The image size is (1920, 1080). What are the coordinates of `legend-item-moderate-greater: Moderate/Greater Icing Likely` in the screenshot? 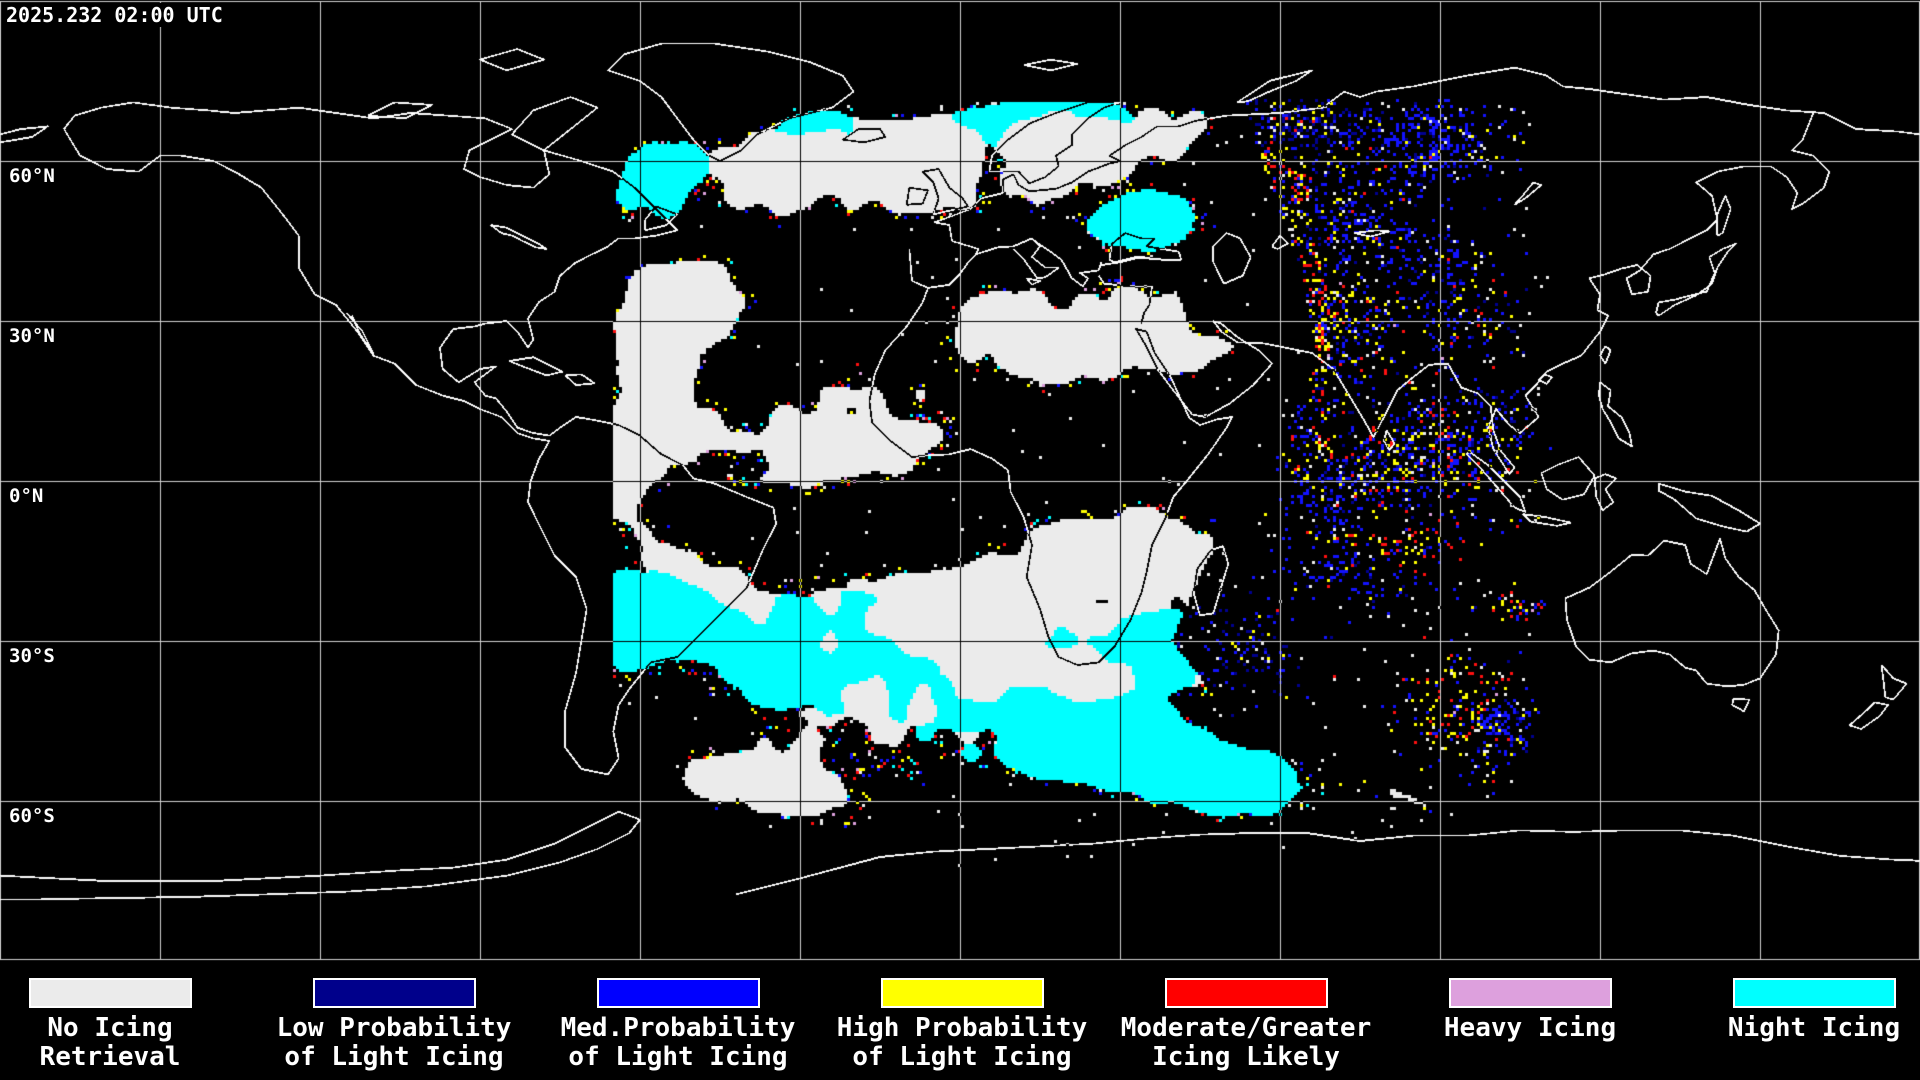 It's located at (1246, 1017).